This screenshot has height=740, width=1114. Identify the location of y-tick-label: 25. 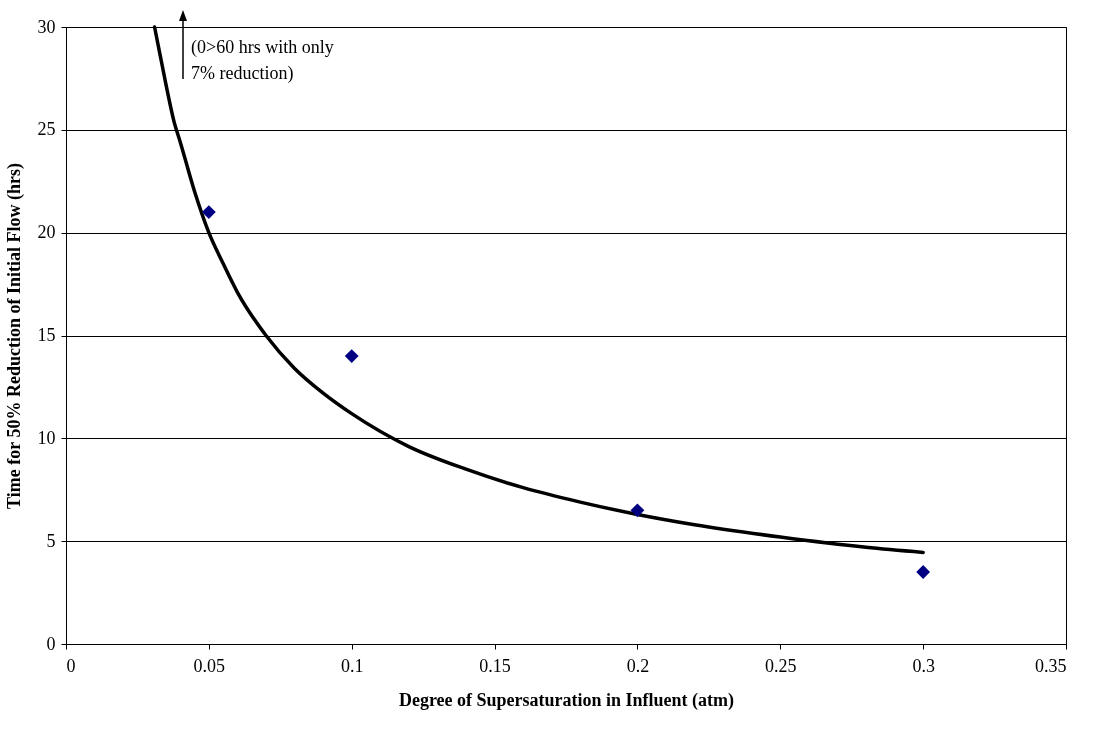
(46, 129).